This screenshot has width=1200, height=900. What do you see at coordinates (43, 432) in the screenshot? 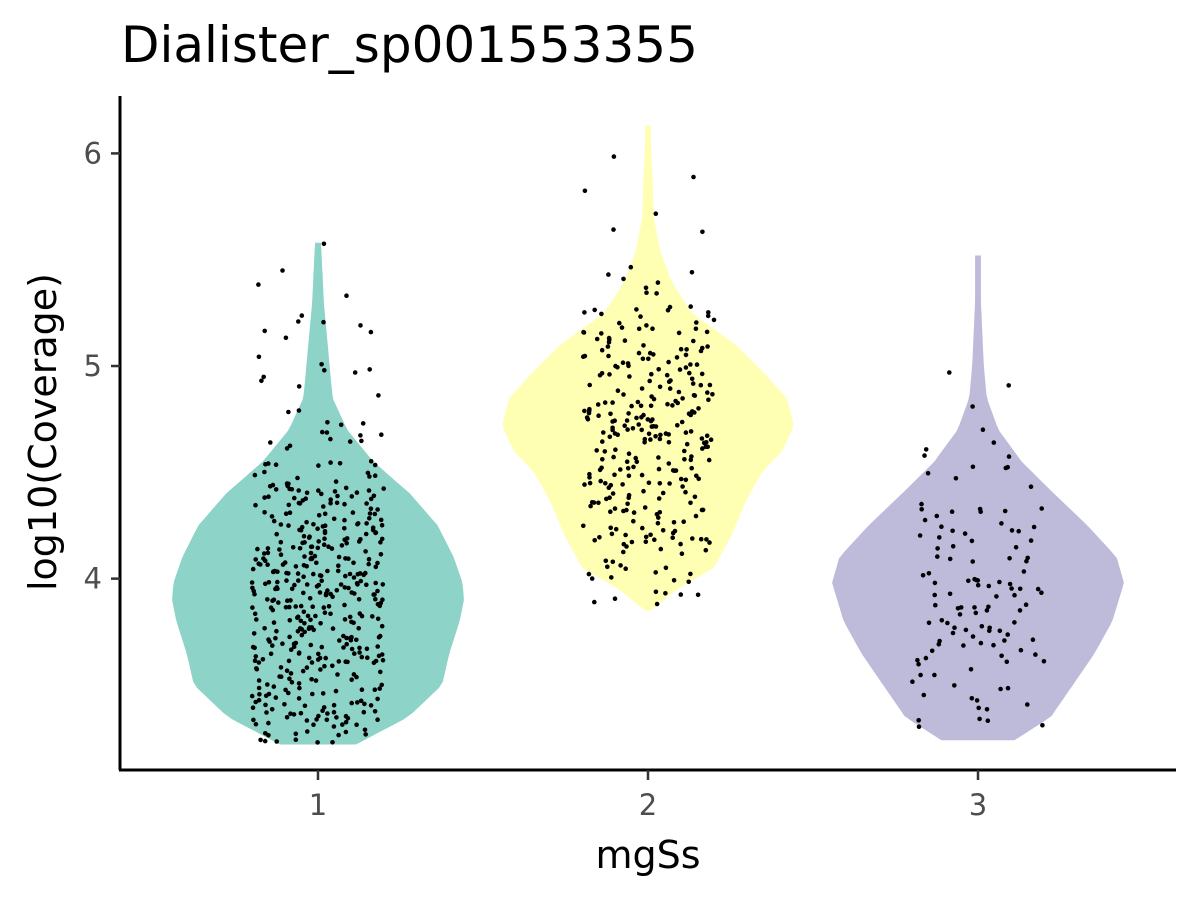
I see `y-axis-title: log10(Coverage)` at bounding box center [43, 432].